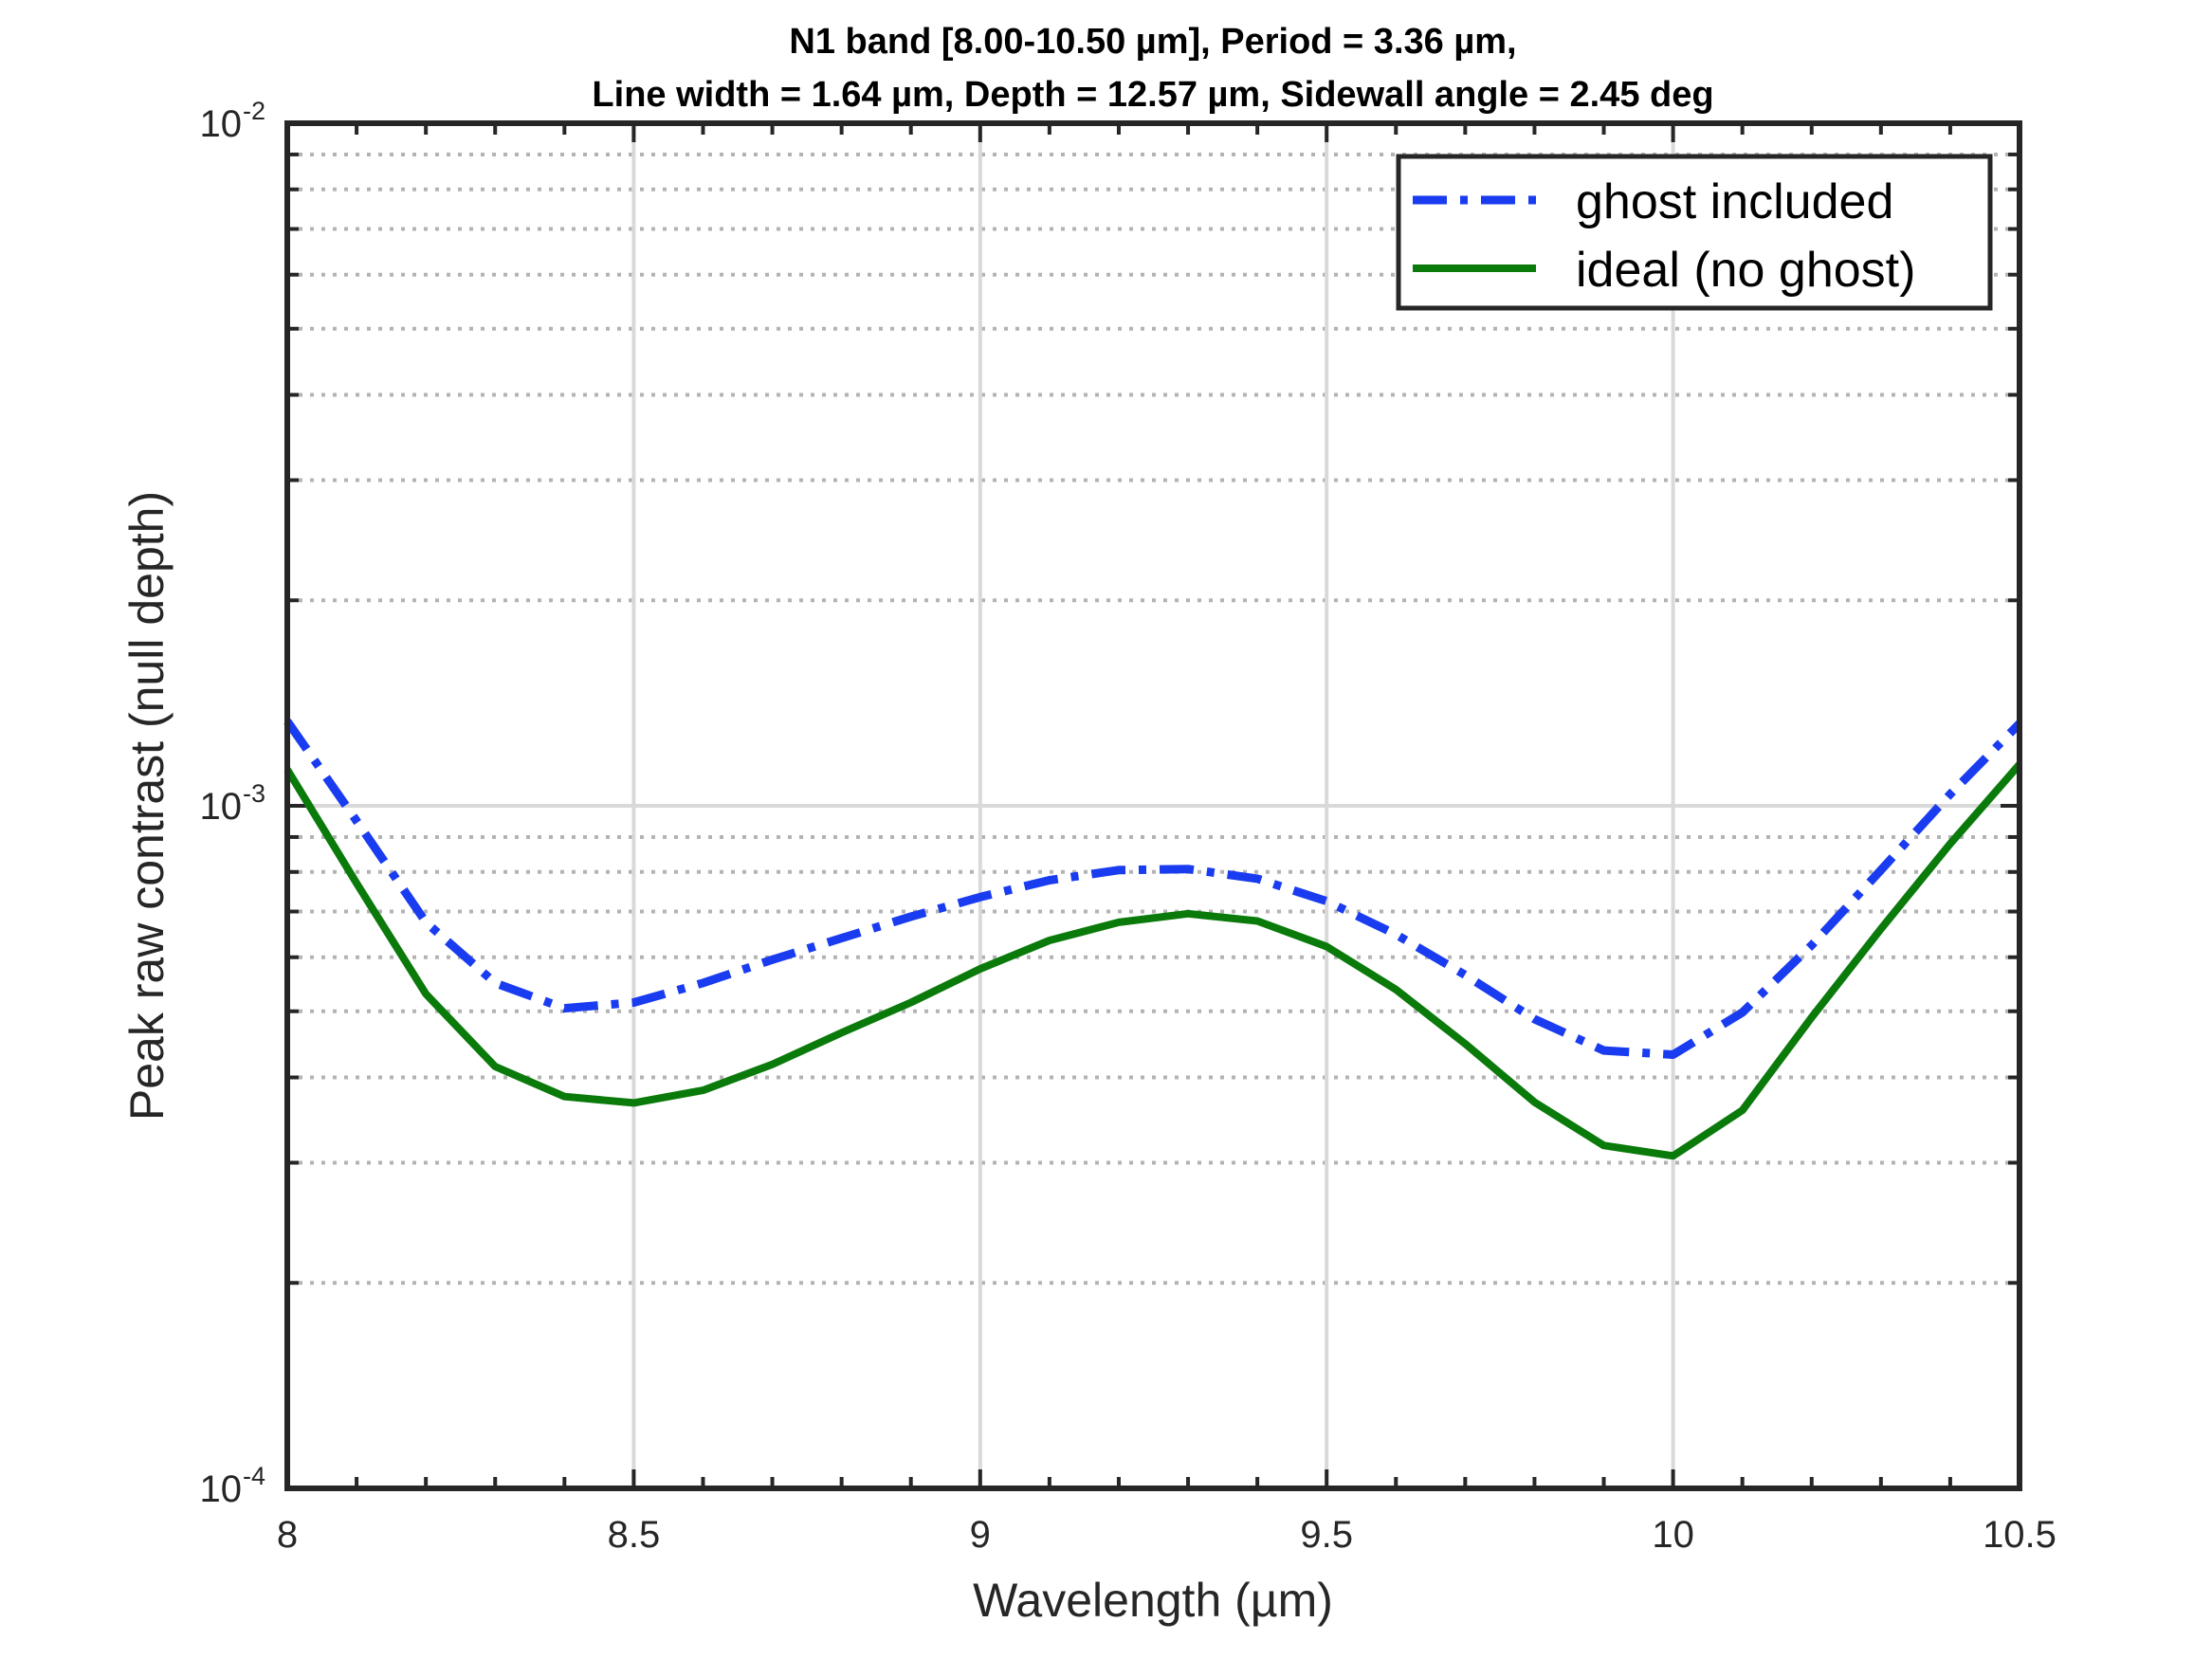 The width and height of the screenshot is (2212, 1659). Describe the element at coordinates (254, 793) in the screenshot. I see `y-tick-exponent: -3` at that location.